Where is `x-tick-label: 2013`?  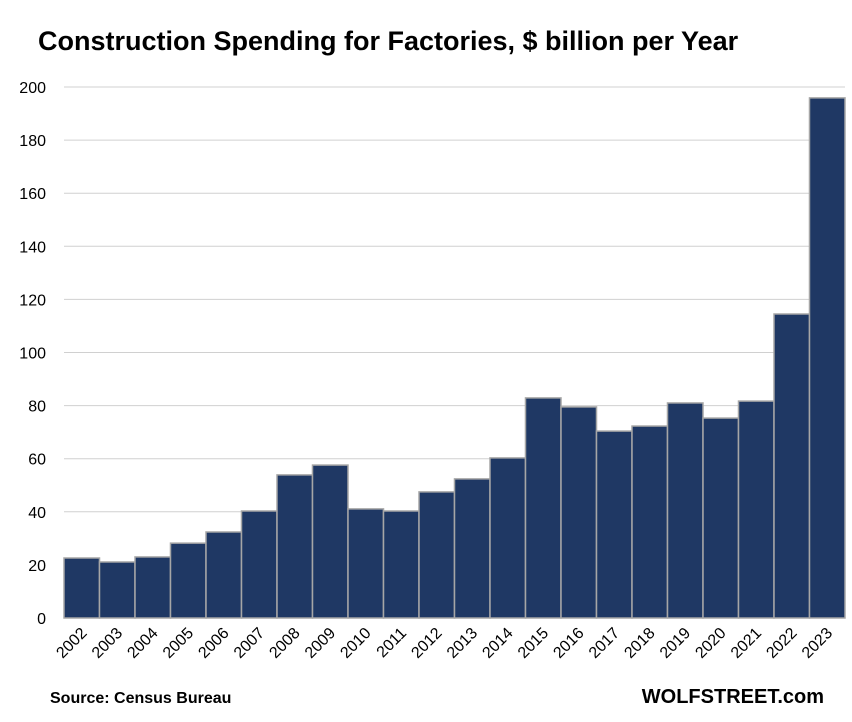 x-tick-label: 2013 is located at coordinates (462, 643).